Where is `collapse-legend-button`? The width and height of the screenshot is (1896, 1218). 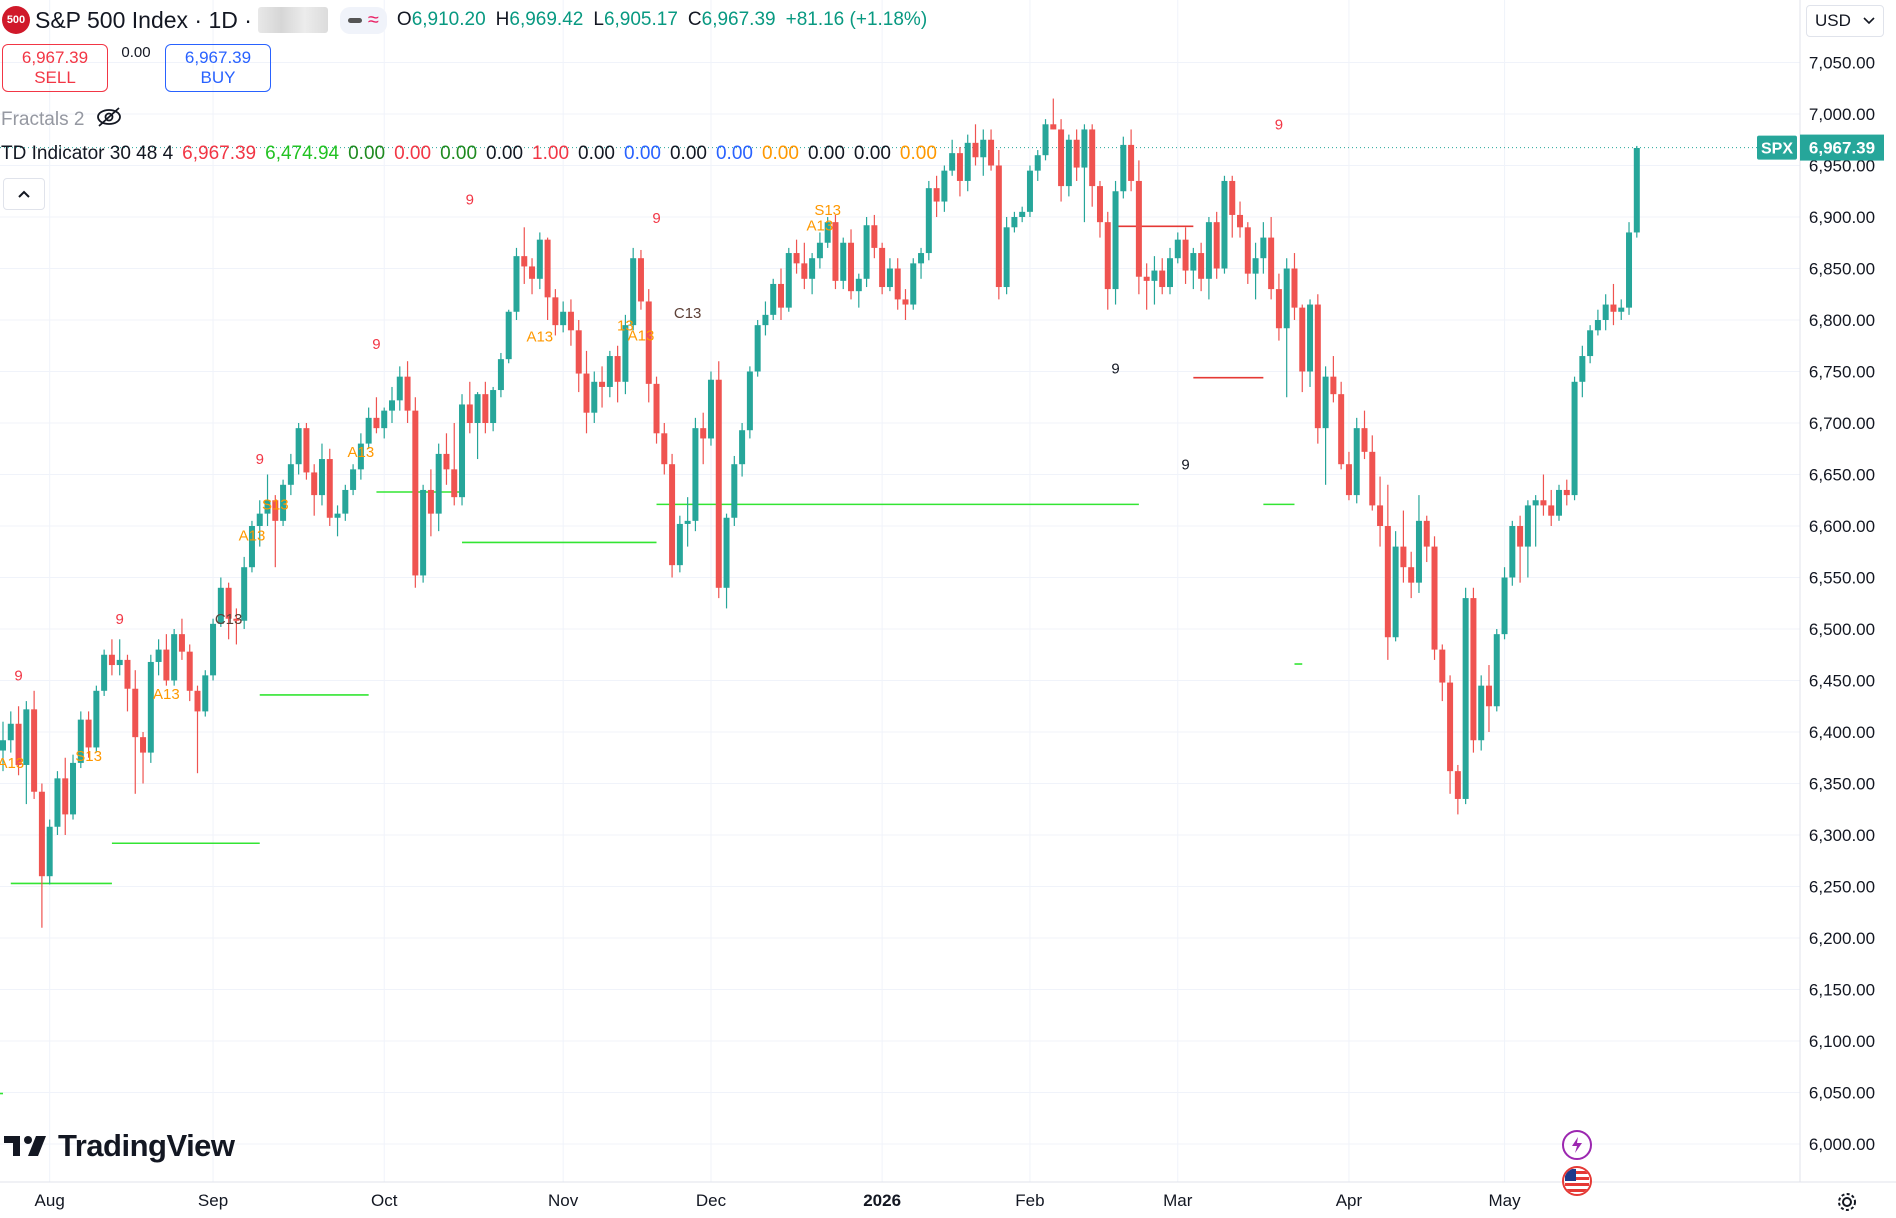
collapse-legend-button is located at coordinates (24, 194).